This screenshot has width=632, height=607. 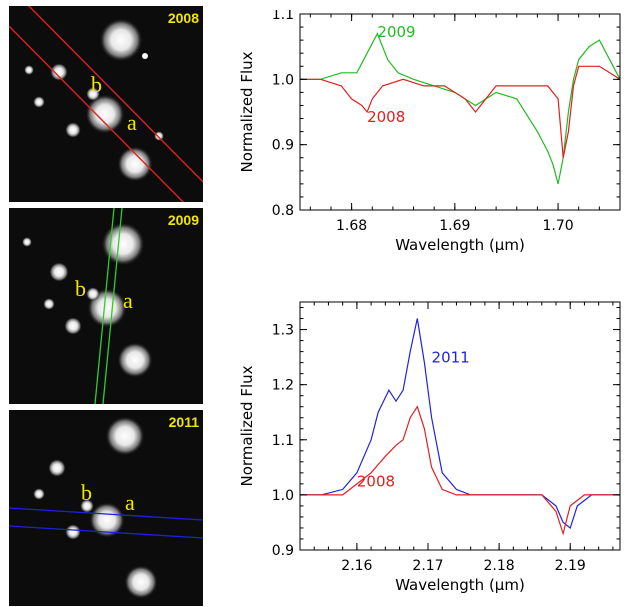 I want to click on image-panel-2008: 2008 b a, so click(x=106, y=104).